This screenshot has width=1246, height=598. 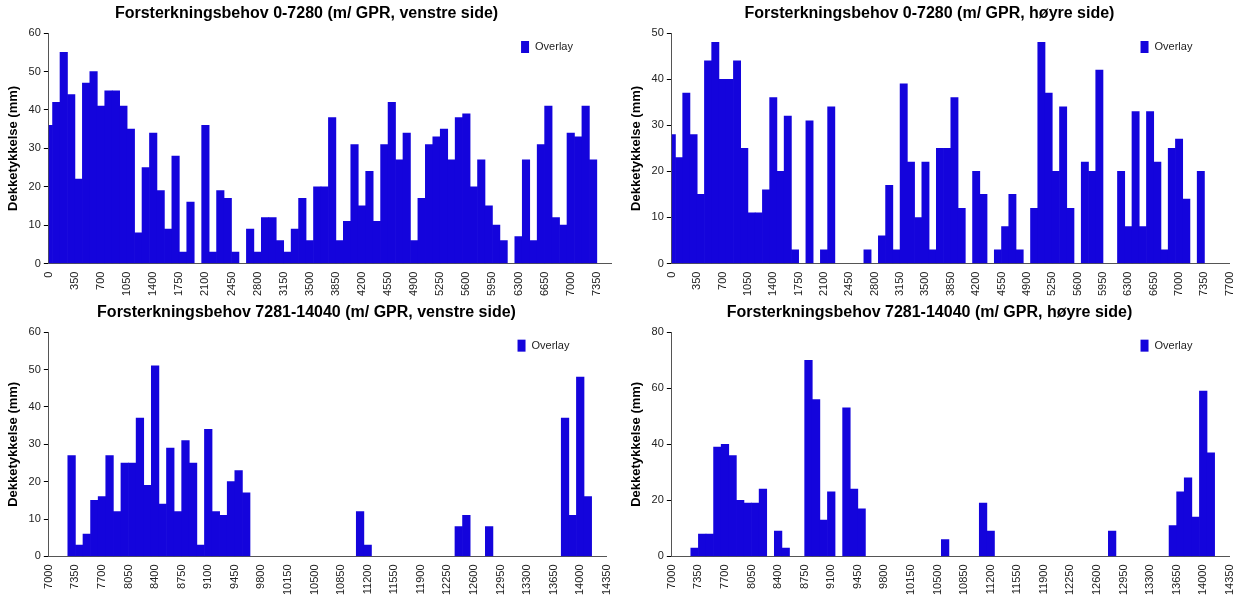 I want to click on x-tick-label: 2800, so click(x=873, y=284).